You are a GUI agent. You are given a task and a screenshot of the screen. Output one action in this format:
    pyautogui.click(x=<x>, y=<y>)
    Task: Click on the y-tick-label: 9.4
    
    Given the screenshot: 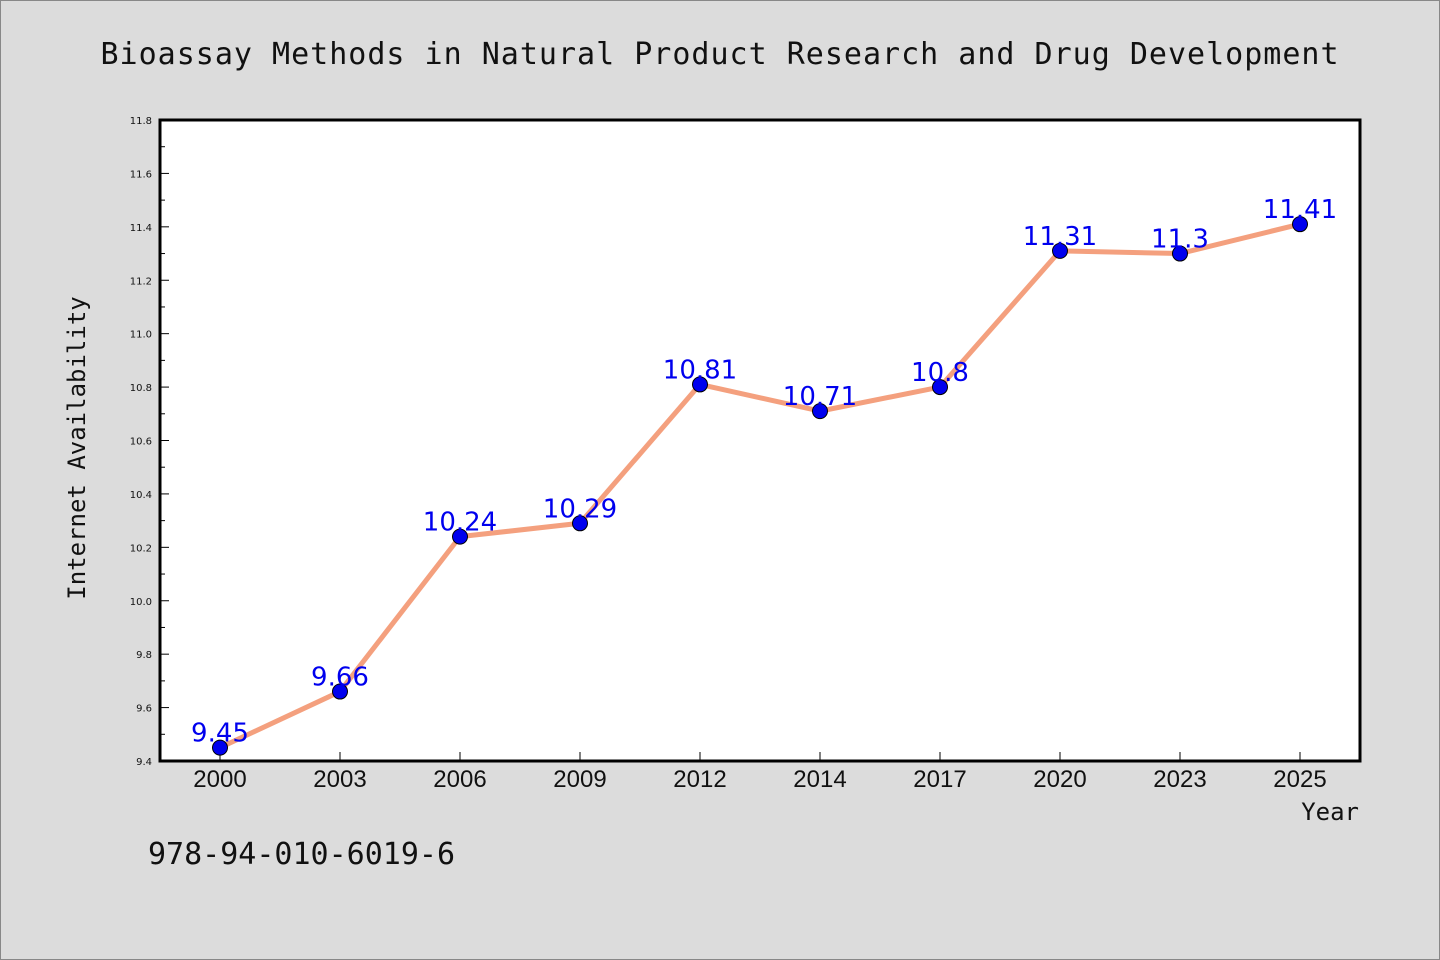 What is the action you would take?
    pyautogui.click(x=144, y=762)
    